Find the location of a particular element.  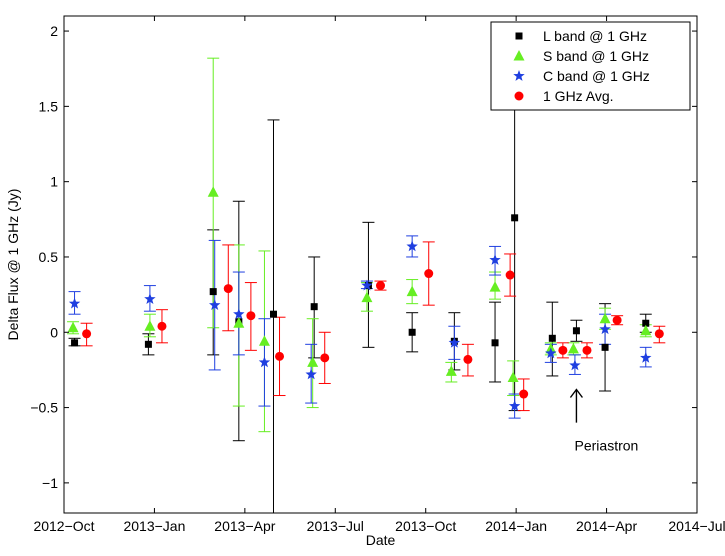

legend-label-1-ghz-avg: 1 GHz Avg. is located at coordinates (578, 96).